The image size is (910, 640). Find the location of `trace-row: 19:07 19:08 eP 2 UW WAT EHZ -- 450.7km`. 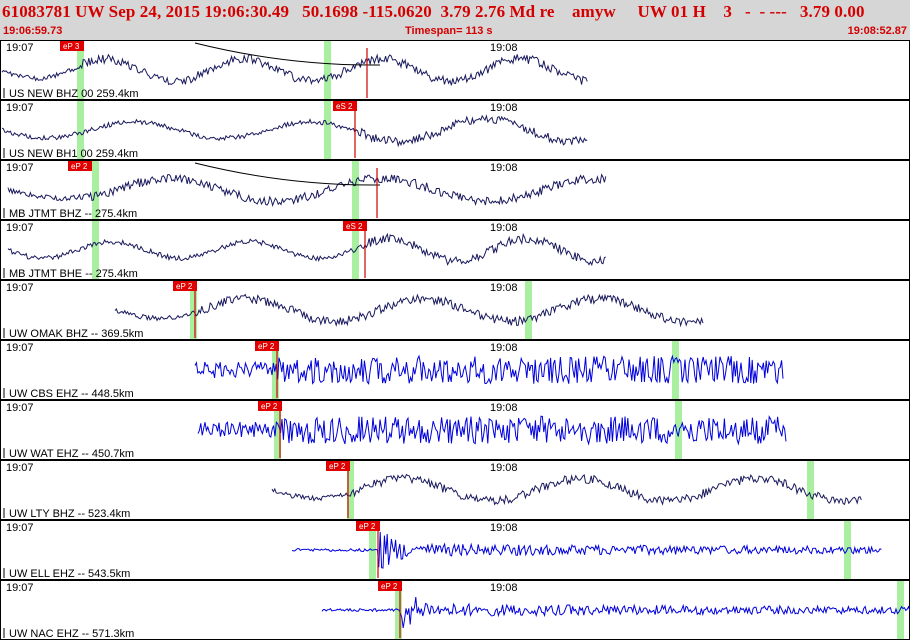

trace-row: 19:07 19:08 eP 2 UW WAT EHZ -- 450.7km is located at coordinates (455, 430).